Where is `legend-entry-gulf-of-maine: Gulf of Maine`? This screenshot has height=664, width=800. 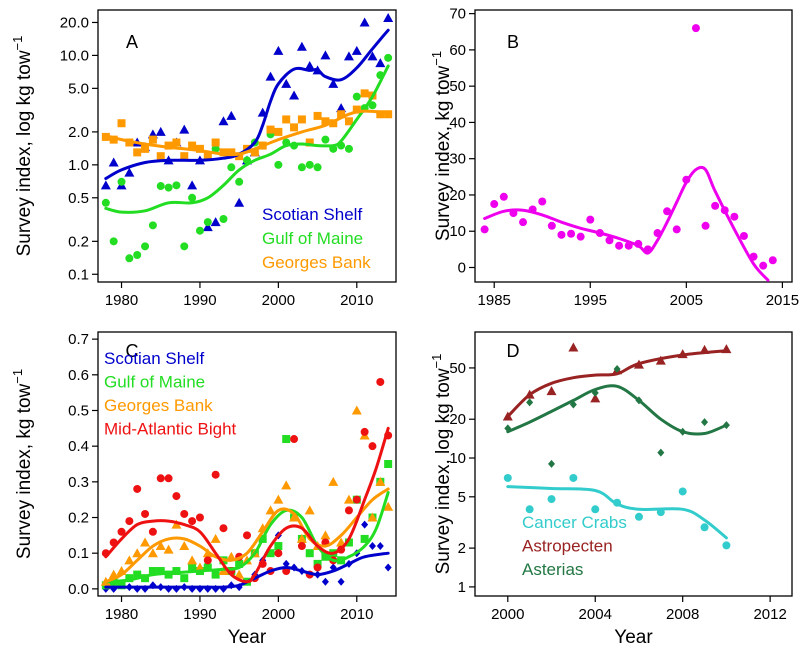
legend-entry-gulf-of-maine: Gulf of Maine is located at coordinates (312, 238).